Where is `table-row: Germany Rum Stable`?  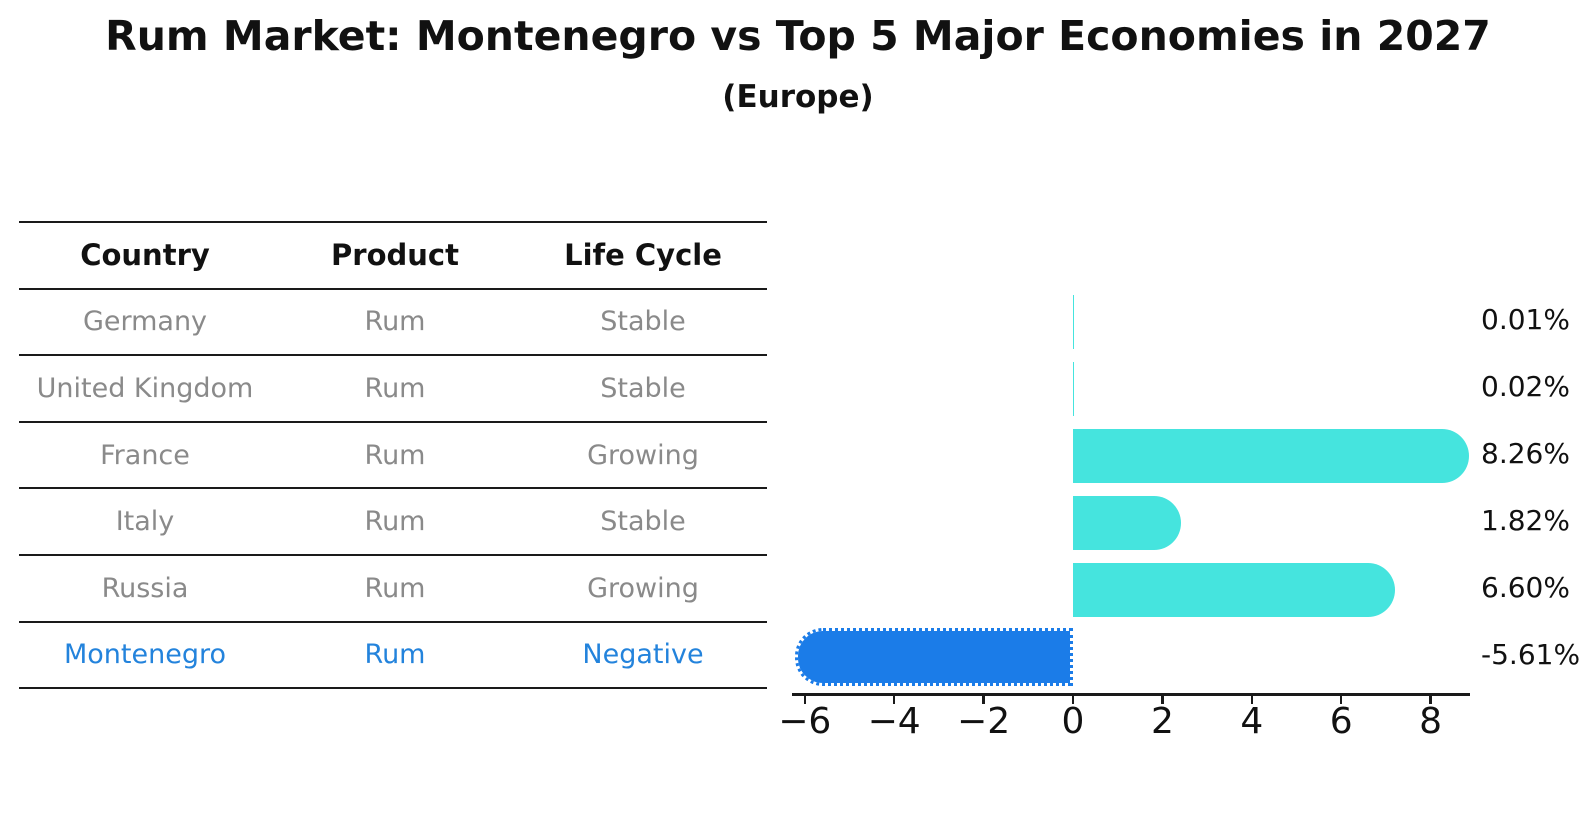
table-row: Germany Rum Stable is located at coordinates (393, 323).